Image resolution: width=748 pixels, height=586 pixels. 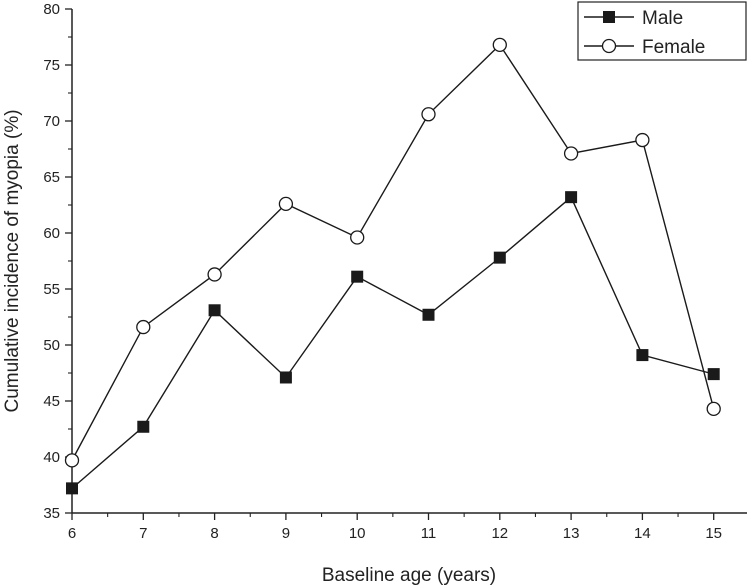 I want to click on y-axis-label: Cumulative incidence of myopia (%), so click(x=12, y=260).